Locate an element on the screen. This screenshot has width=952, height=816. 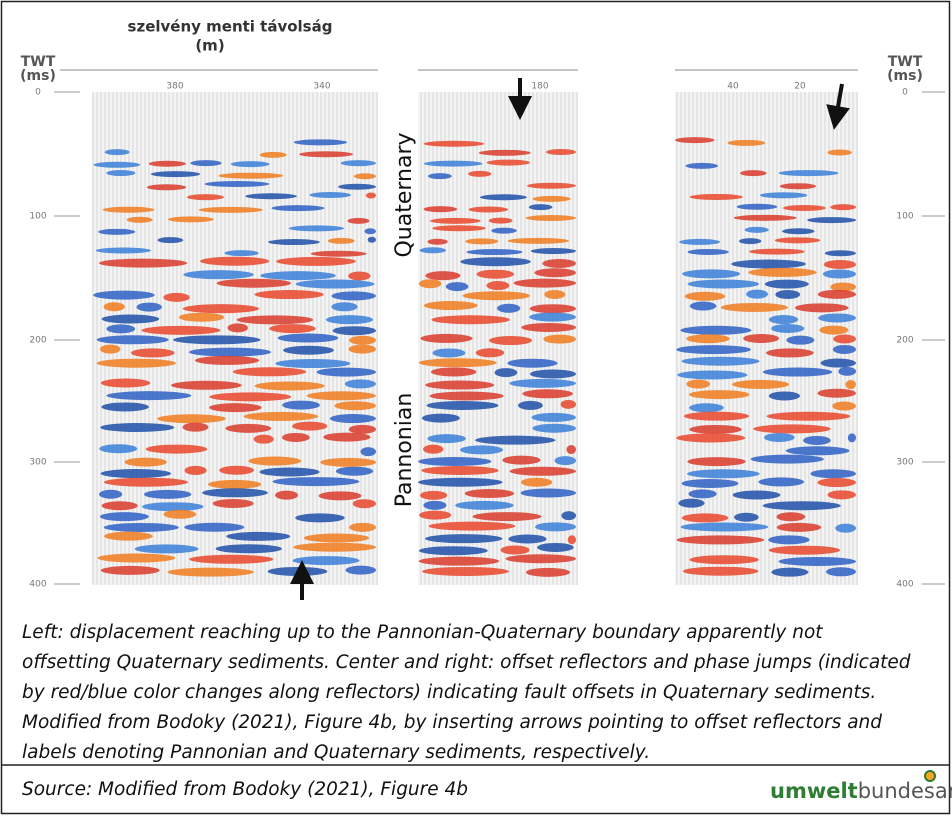
axis-title: szelvény menti távolság is located at coordinates (230, 27).